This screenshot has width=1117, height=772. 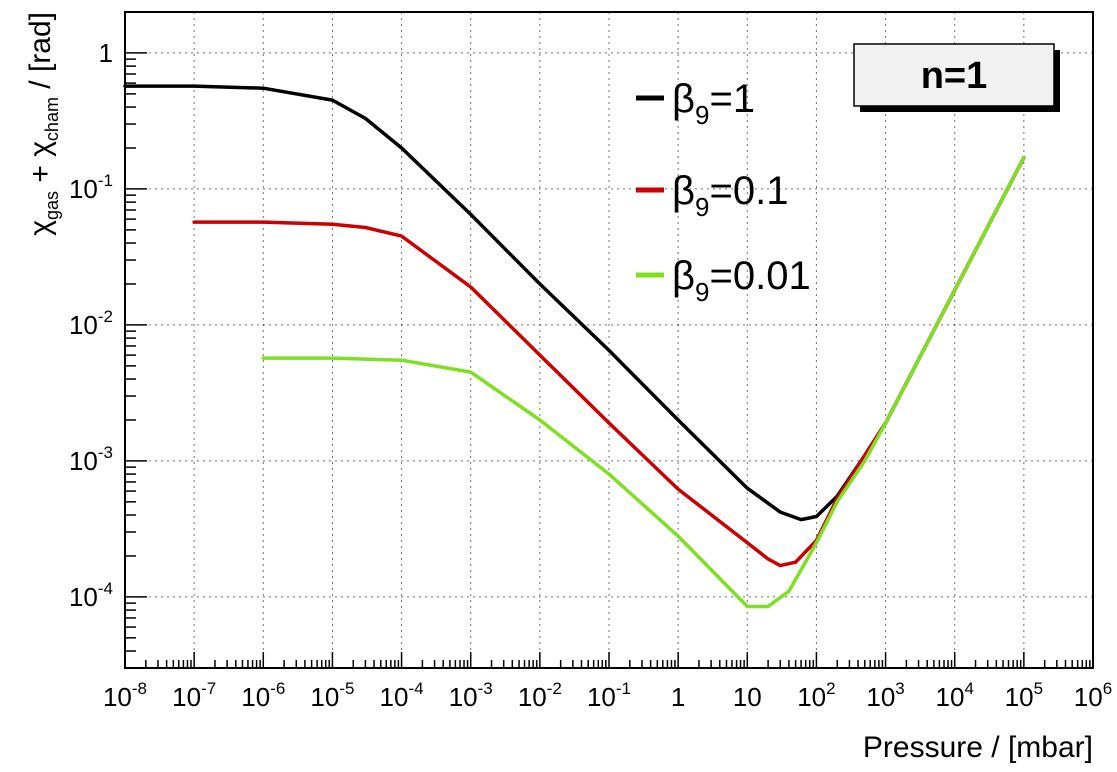 I want to click on x-tick-exponent: -8, so click(x=139, y=688).